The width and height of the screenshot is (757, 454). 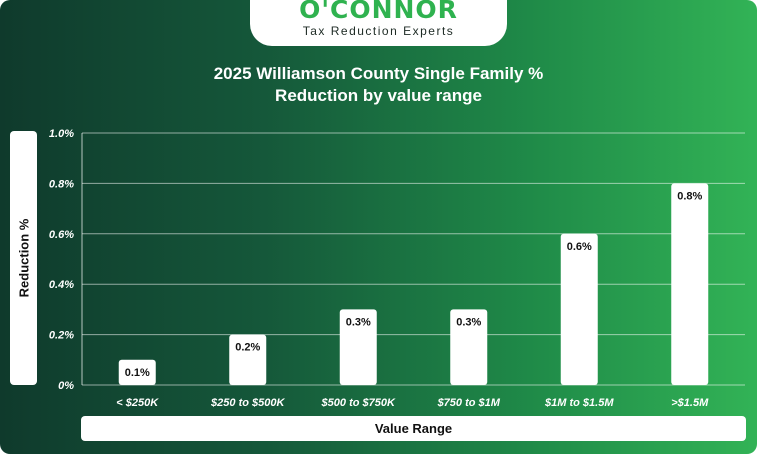 What do you see at coordinates (378, 95) in the screenshot?
I see `chart-title-line-2: Reduction by value range` at bounding box center [378, 95].